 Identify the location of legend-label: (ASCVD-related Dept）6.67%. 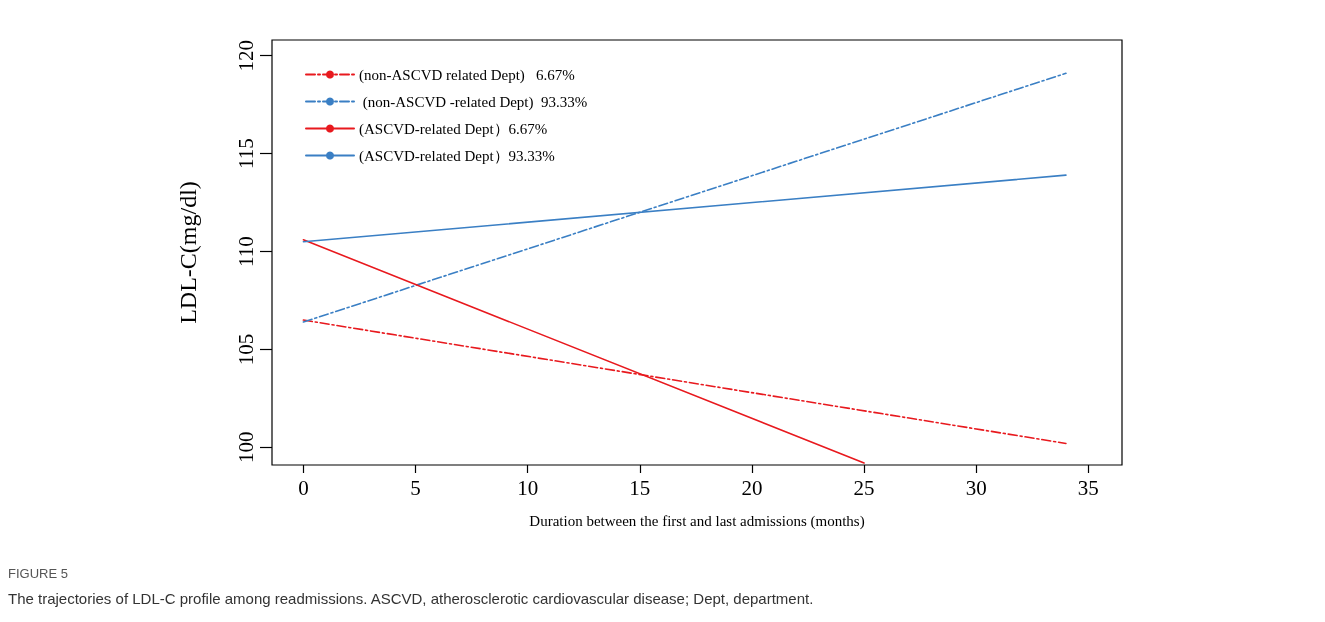
(453, 129).